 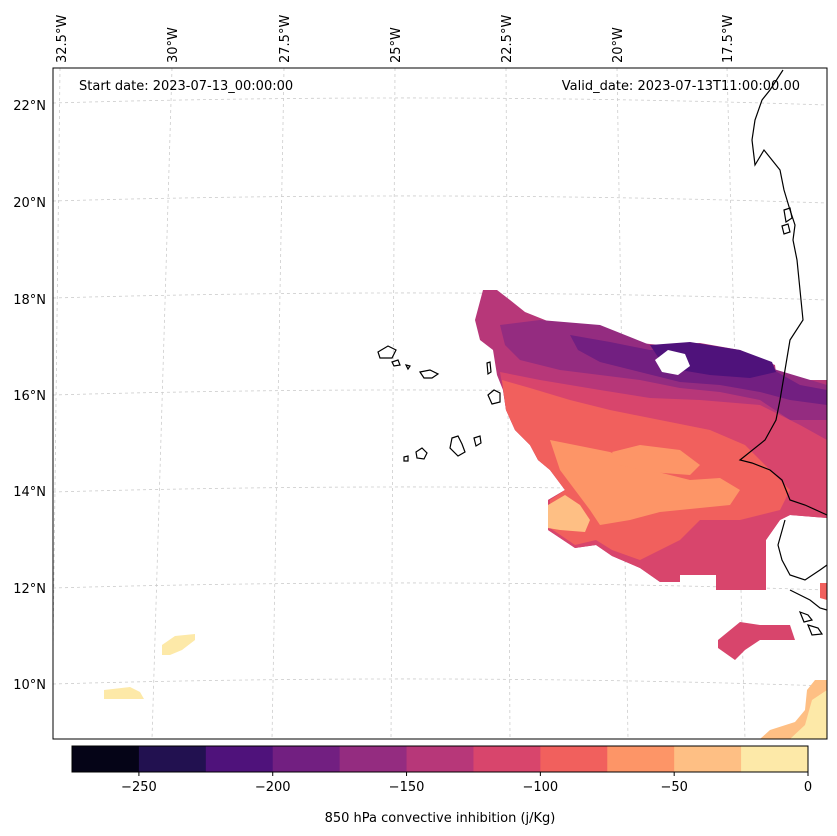 What do you see at coordinates (186, 86) in the screenshot?
I see `start-date-label: Start date: 2023-07-13_00:00:00` at bounding box center [186, 86].